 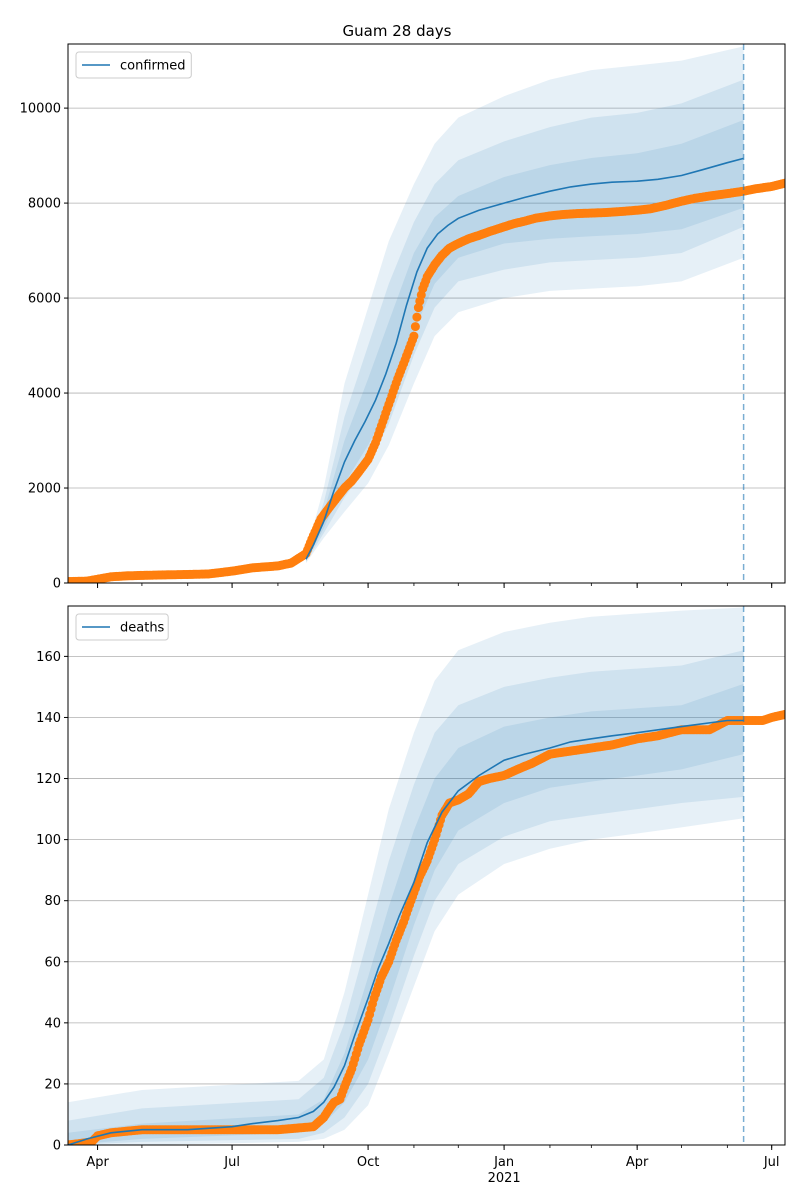 What do you see at coordinates (52, 1023) in the screenshot?
I see `deaths-ytick-label: 40` at bounding box center [52, 1023].